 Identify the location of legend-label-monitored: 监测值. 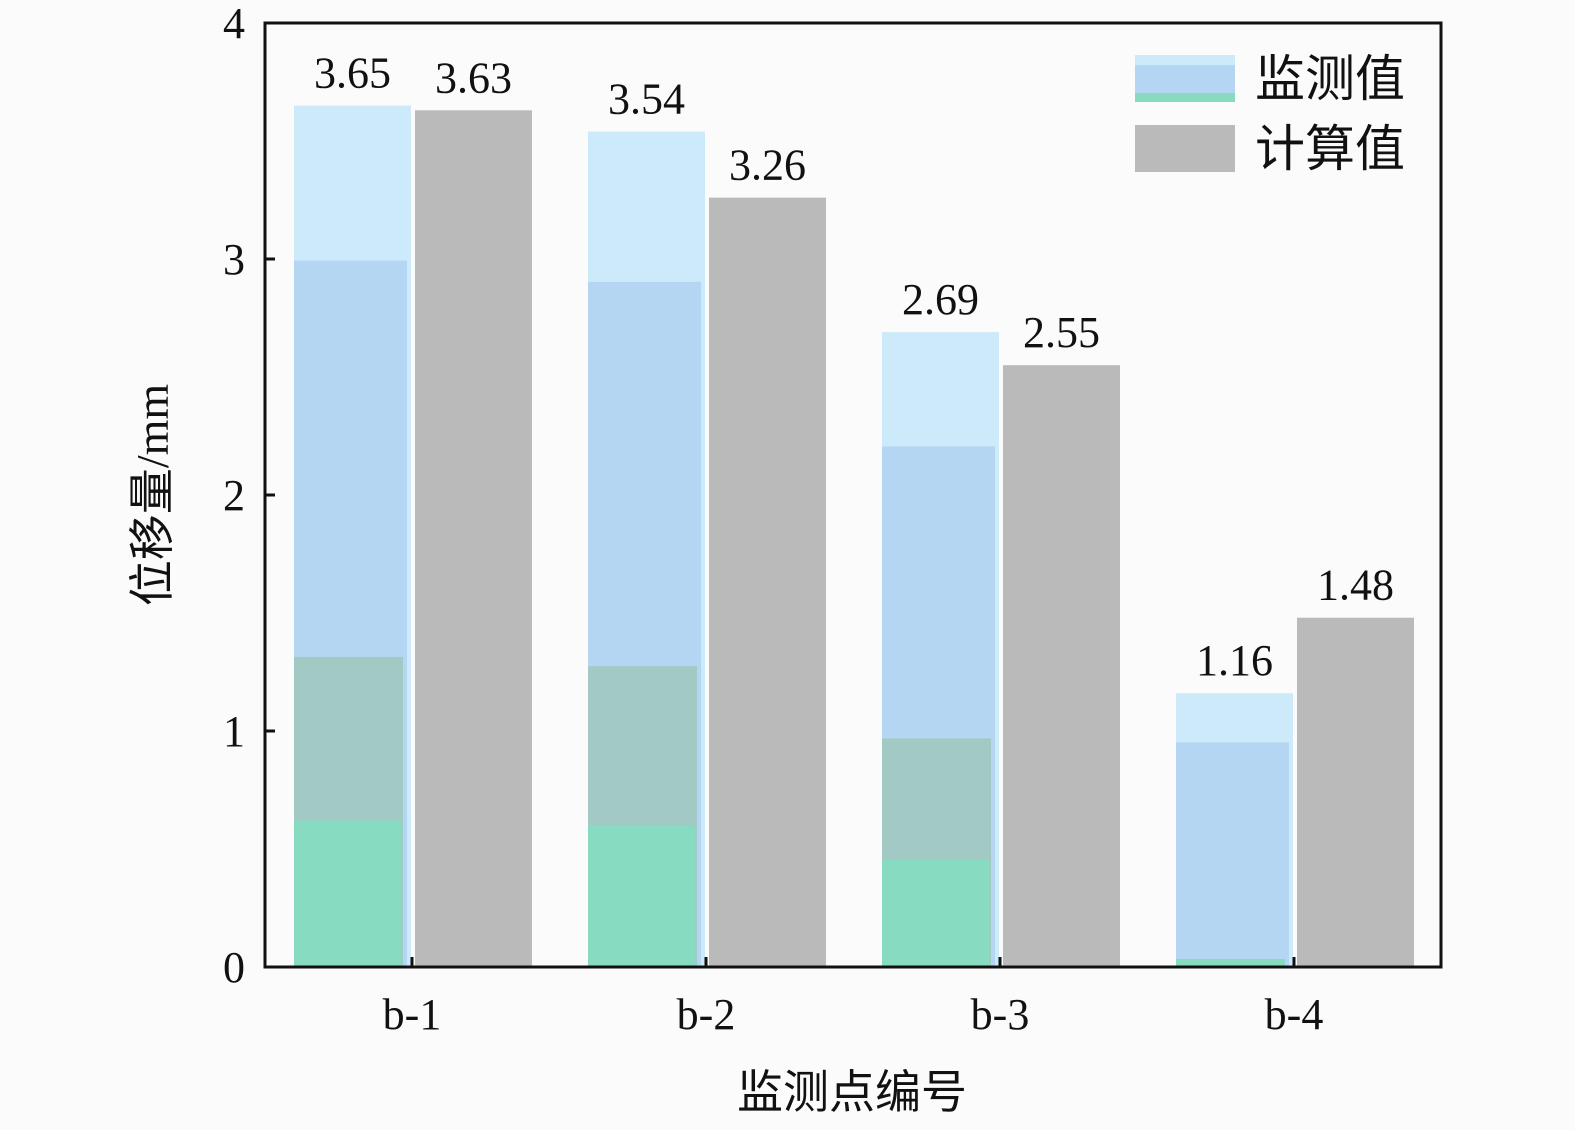
(1330, 79).